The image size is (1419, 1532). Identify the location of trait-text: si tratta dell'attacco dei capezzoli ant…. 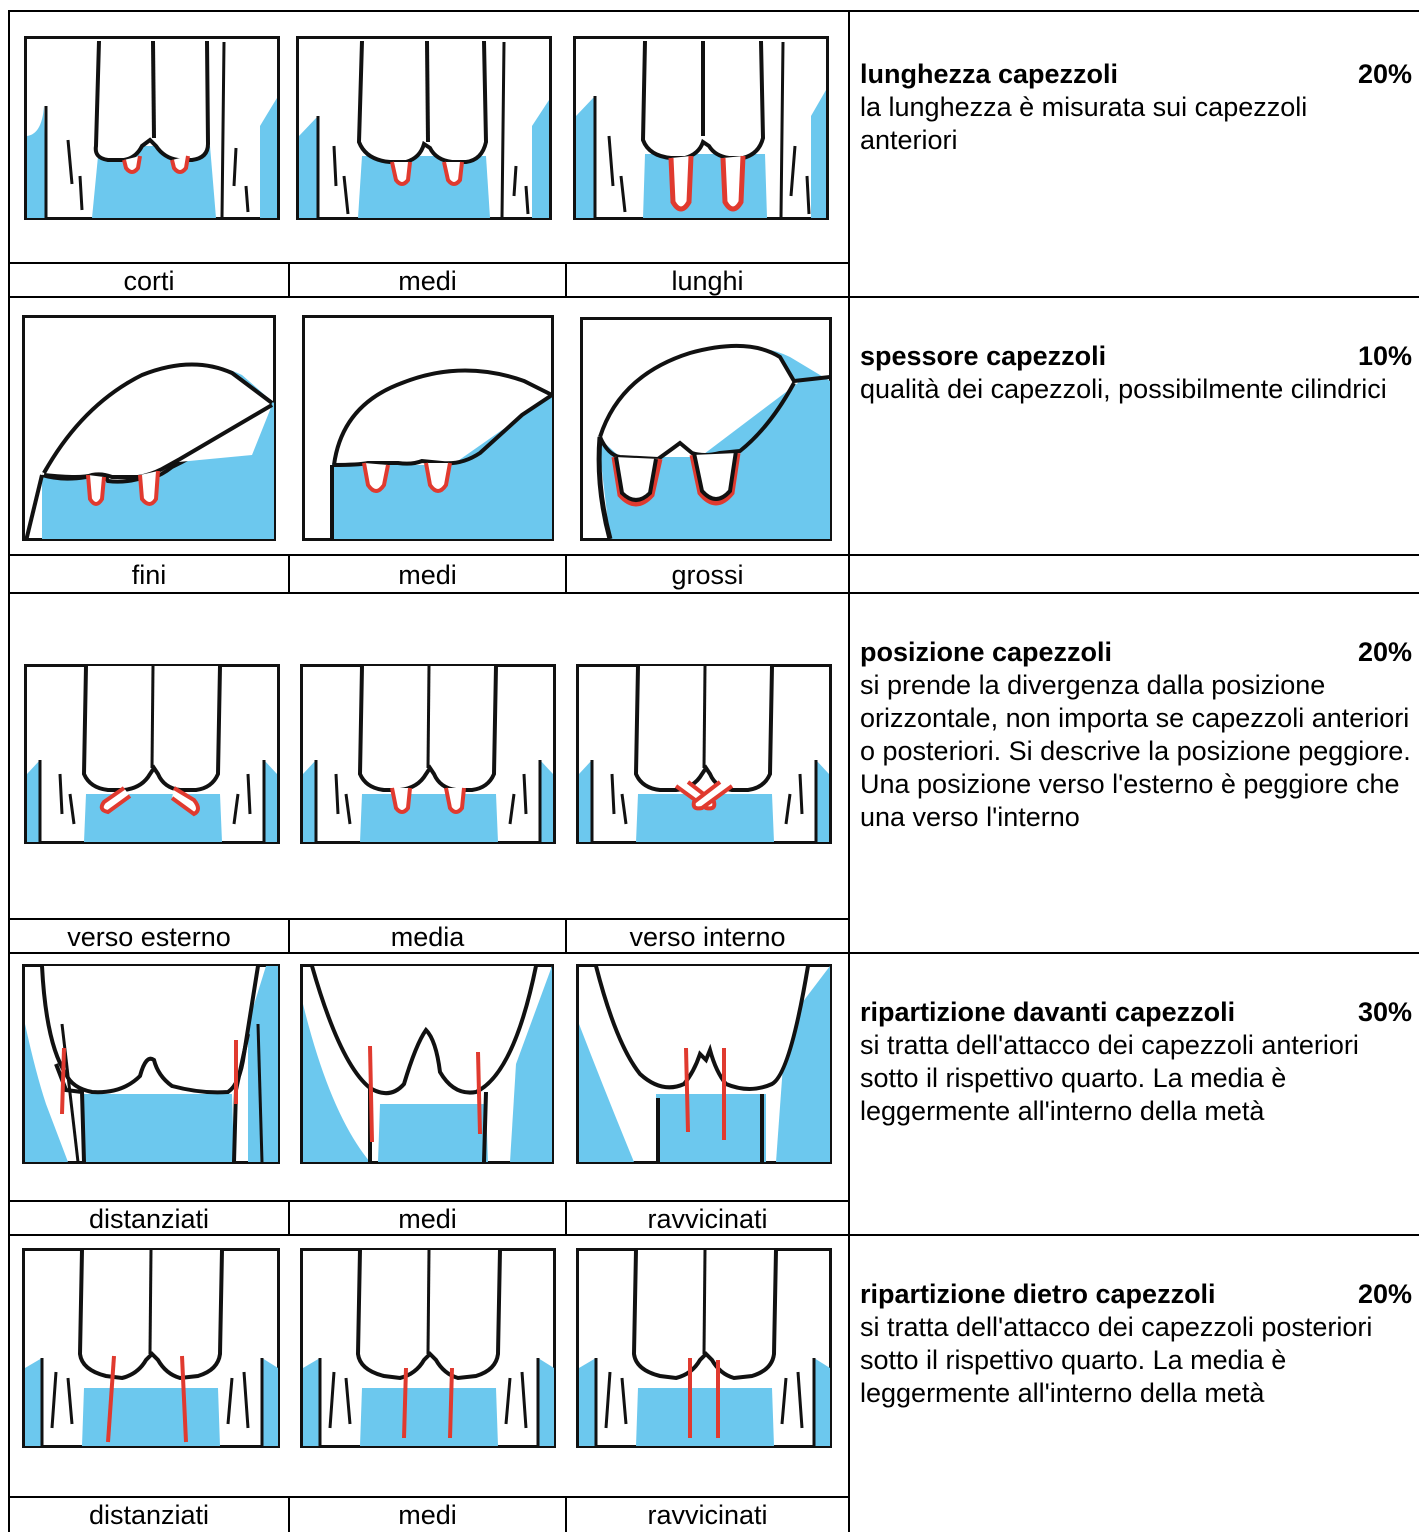
(1109, 1078).